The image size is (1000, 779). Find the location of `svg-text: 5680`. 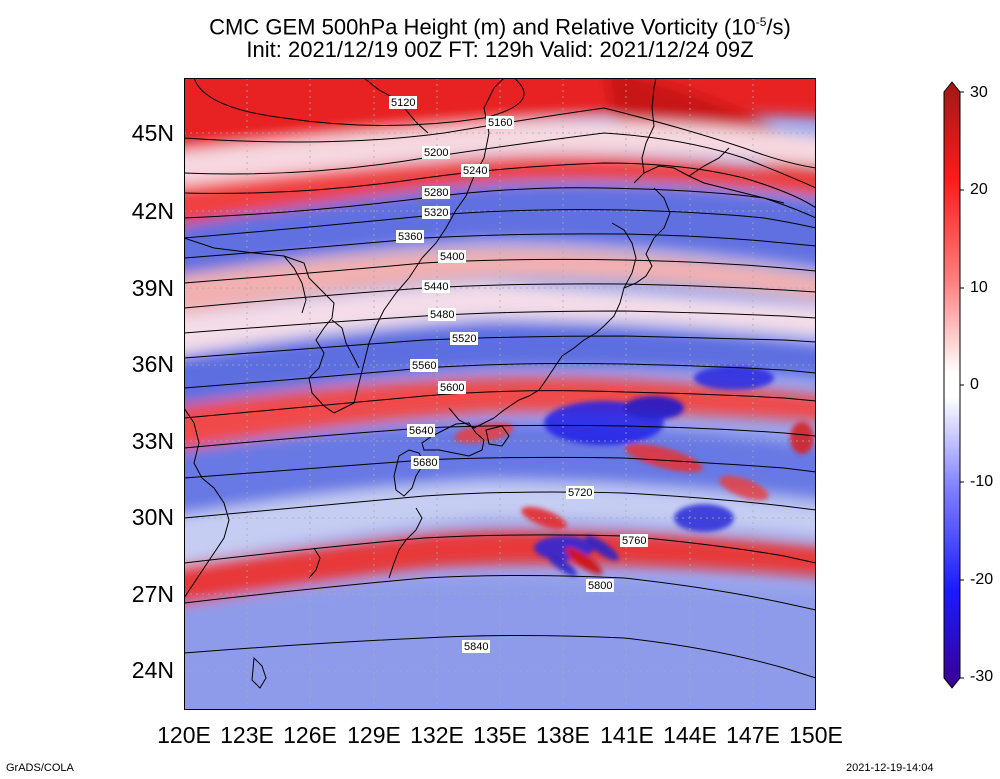

svg-text: 5680 is located at coordinates (425, 463).